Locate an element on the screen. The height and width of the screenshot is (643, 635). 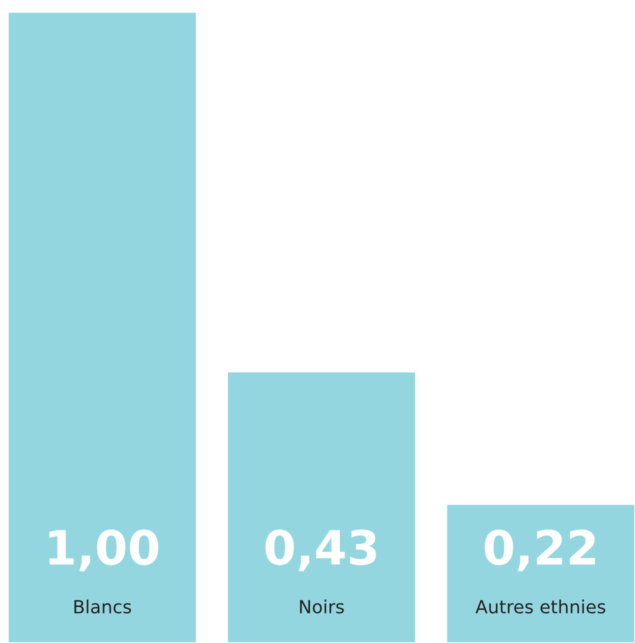
data-label: 1,00 is located at coordinates (103, 550).